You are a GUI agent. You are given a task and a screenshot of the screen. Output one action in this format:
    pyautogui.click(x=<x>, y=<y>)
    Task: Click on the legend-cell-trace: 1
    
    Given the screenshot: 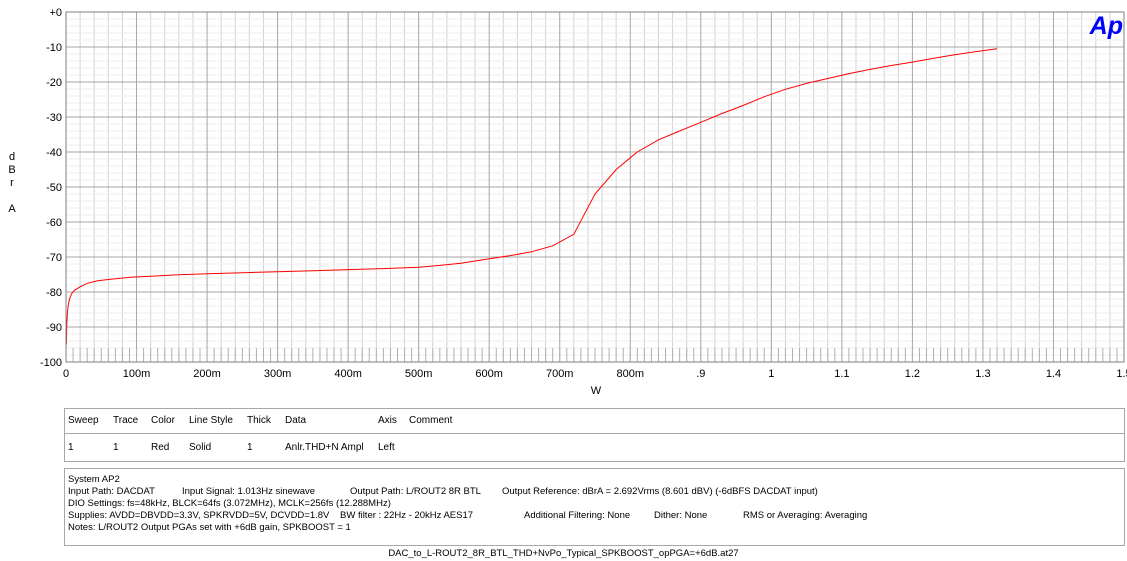 What is the action you would take?
    pyautogui.click(x=116, y=447)
    